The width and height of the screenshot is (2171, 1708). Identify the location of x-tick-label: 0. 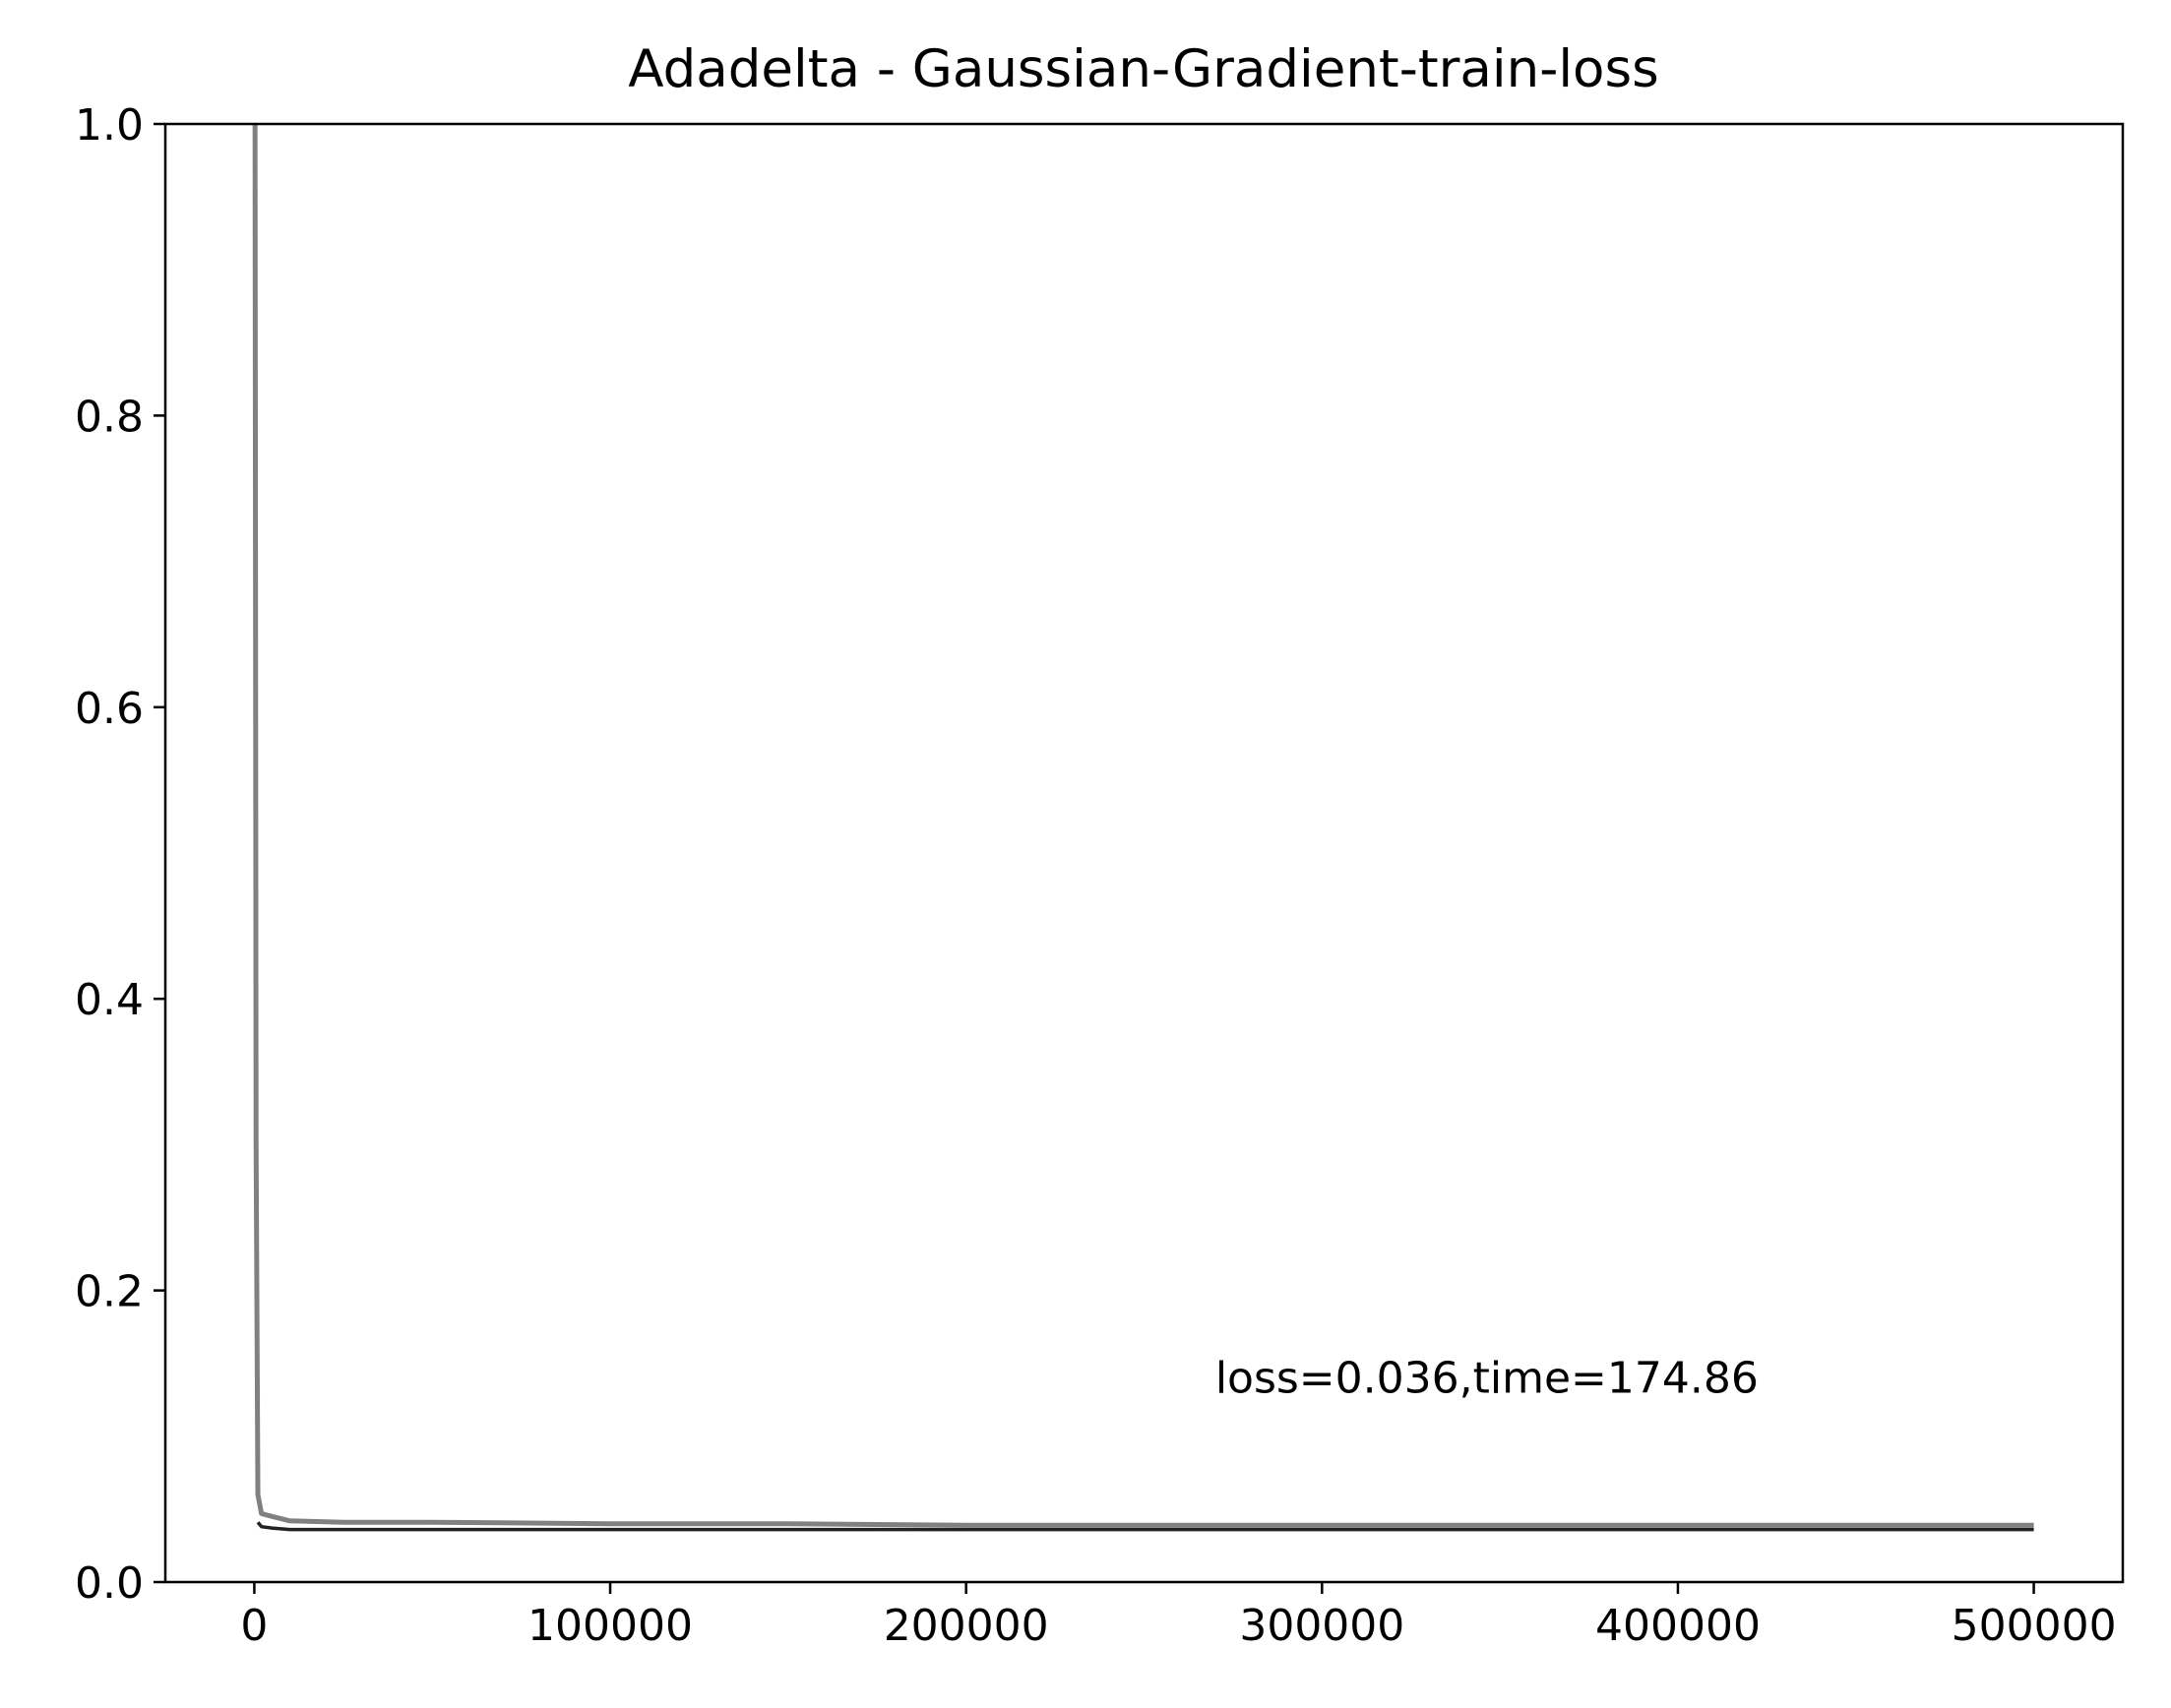
(254, 1626).